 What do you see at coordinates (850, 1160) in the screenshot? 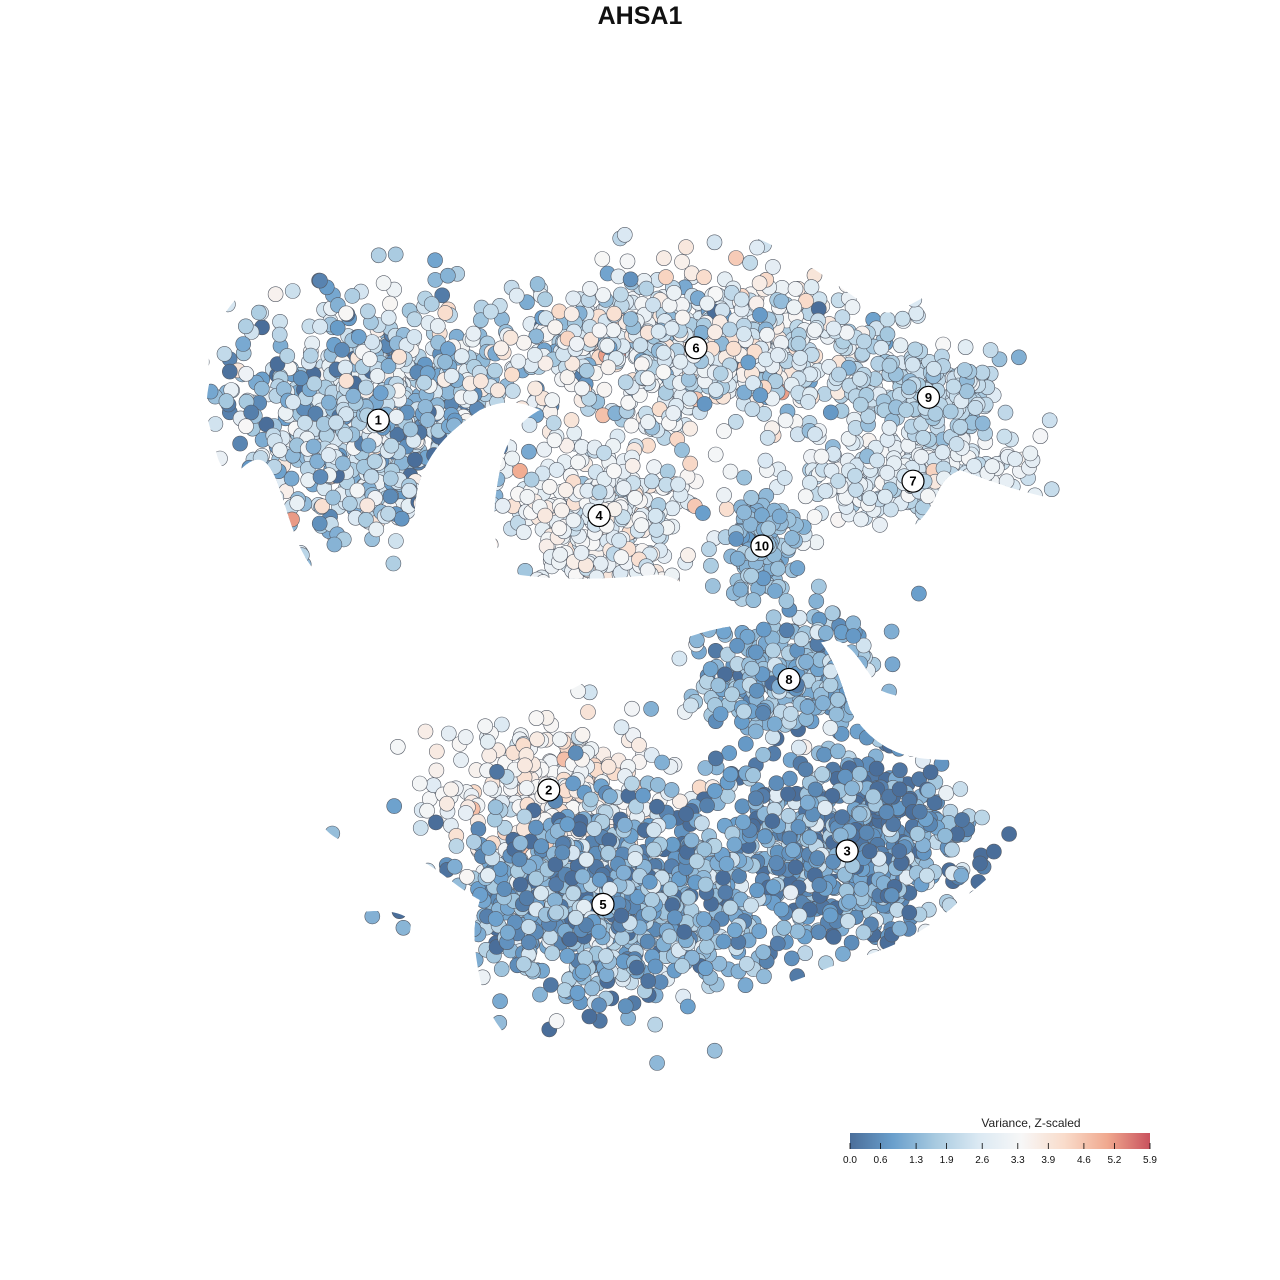
I see `legend-tick-label: 0.0` at bounding box center [850, 1160].